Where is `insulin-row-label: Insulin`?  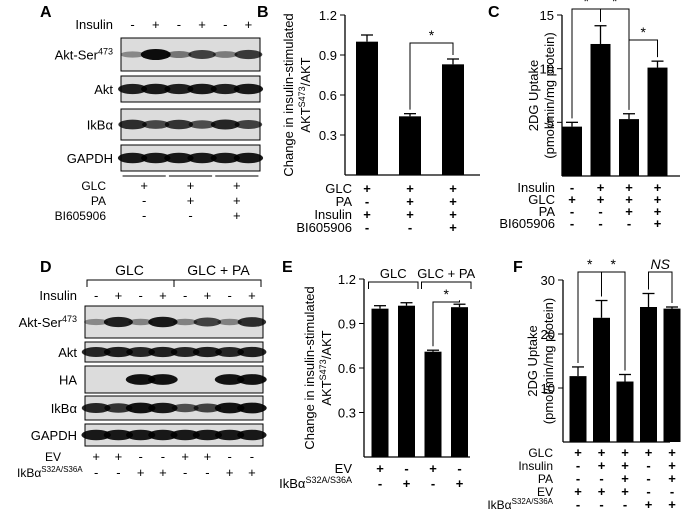
insulin-row-label: Insulin is located at coordinates (94, 24).